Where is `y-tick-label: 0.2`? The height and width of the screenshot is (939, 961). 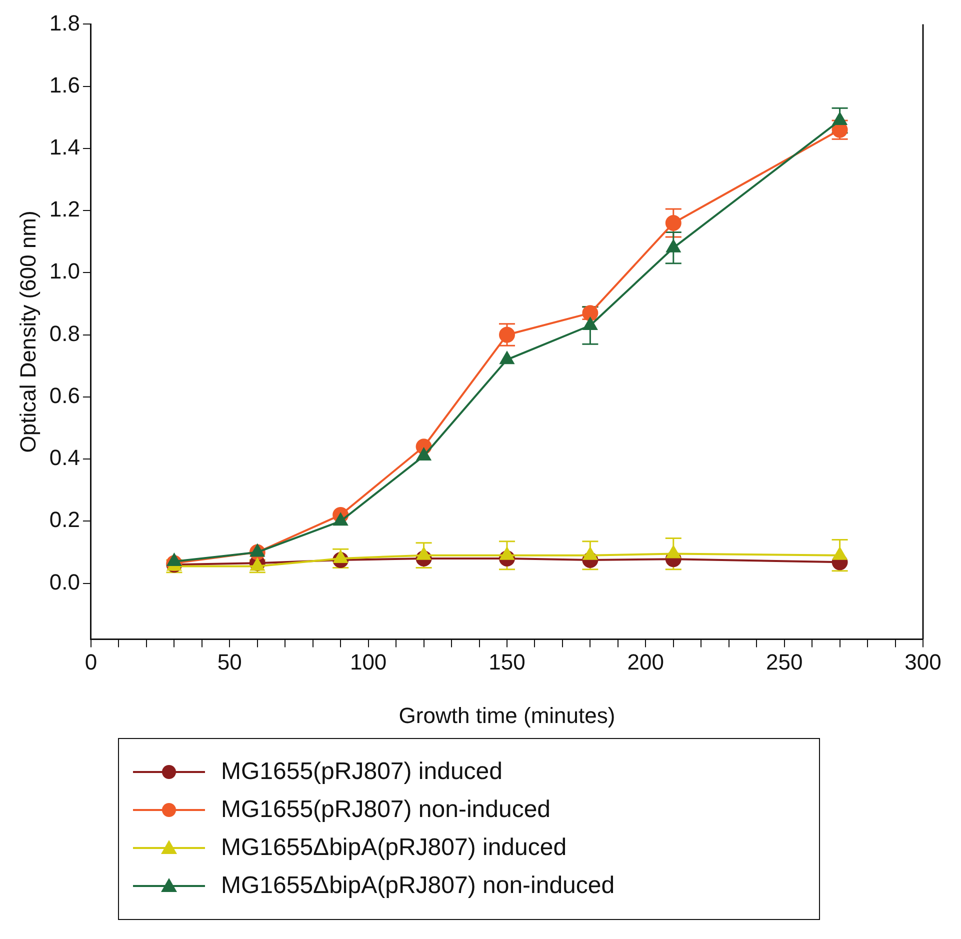 y-tick-label: 0.2 is located at coordinates (64, 519).